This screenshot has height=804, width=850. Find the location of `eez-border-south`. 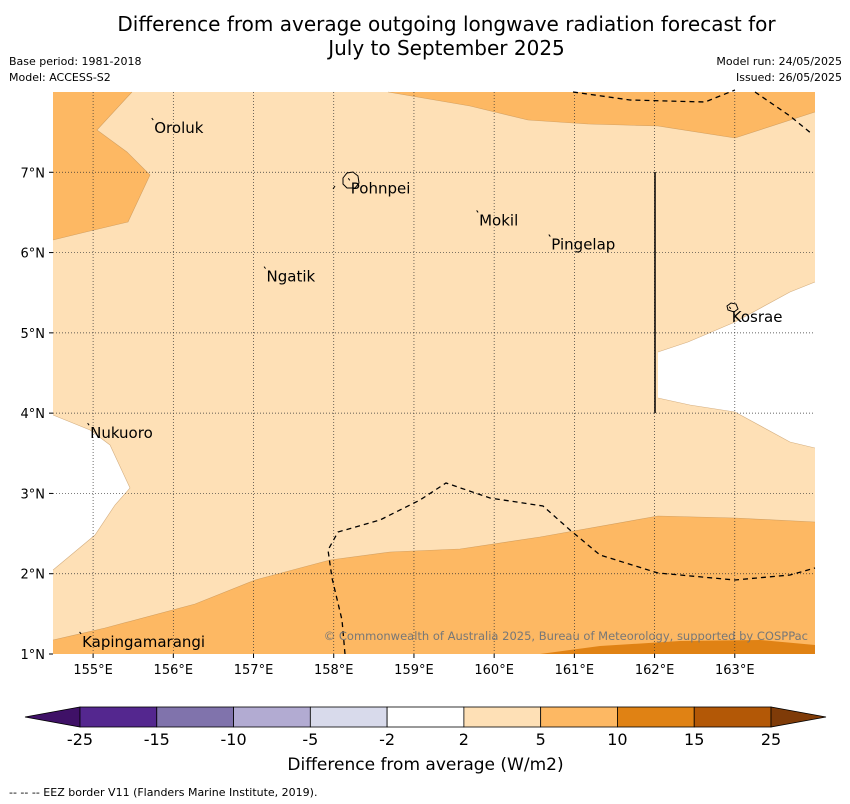

eez-border-south is located at coordinates (571, 568).